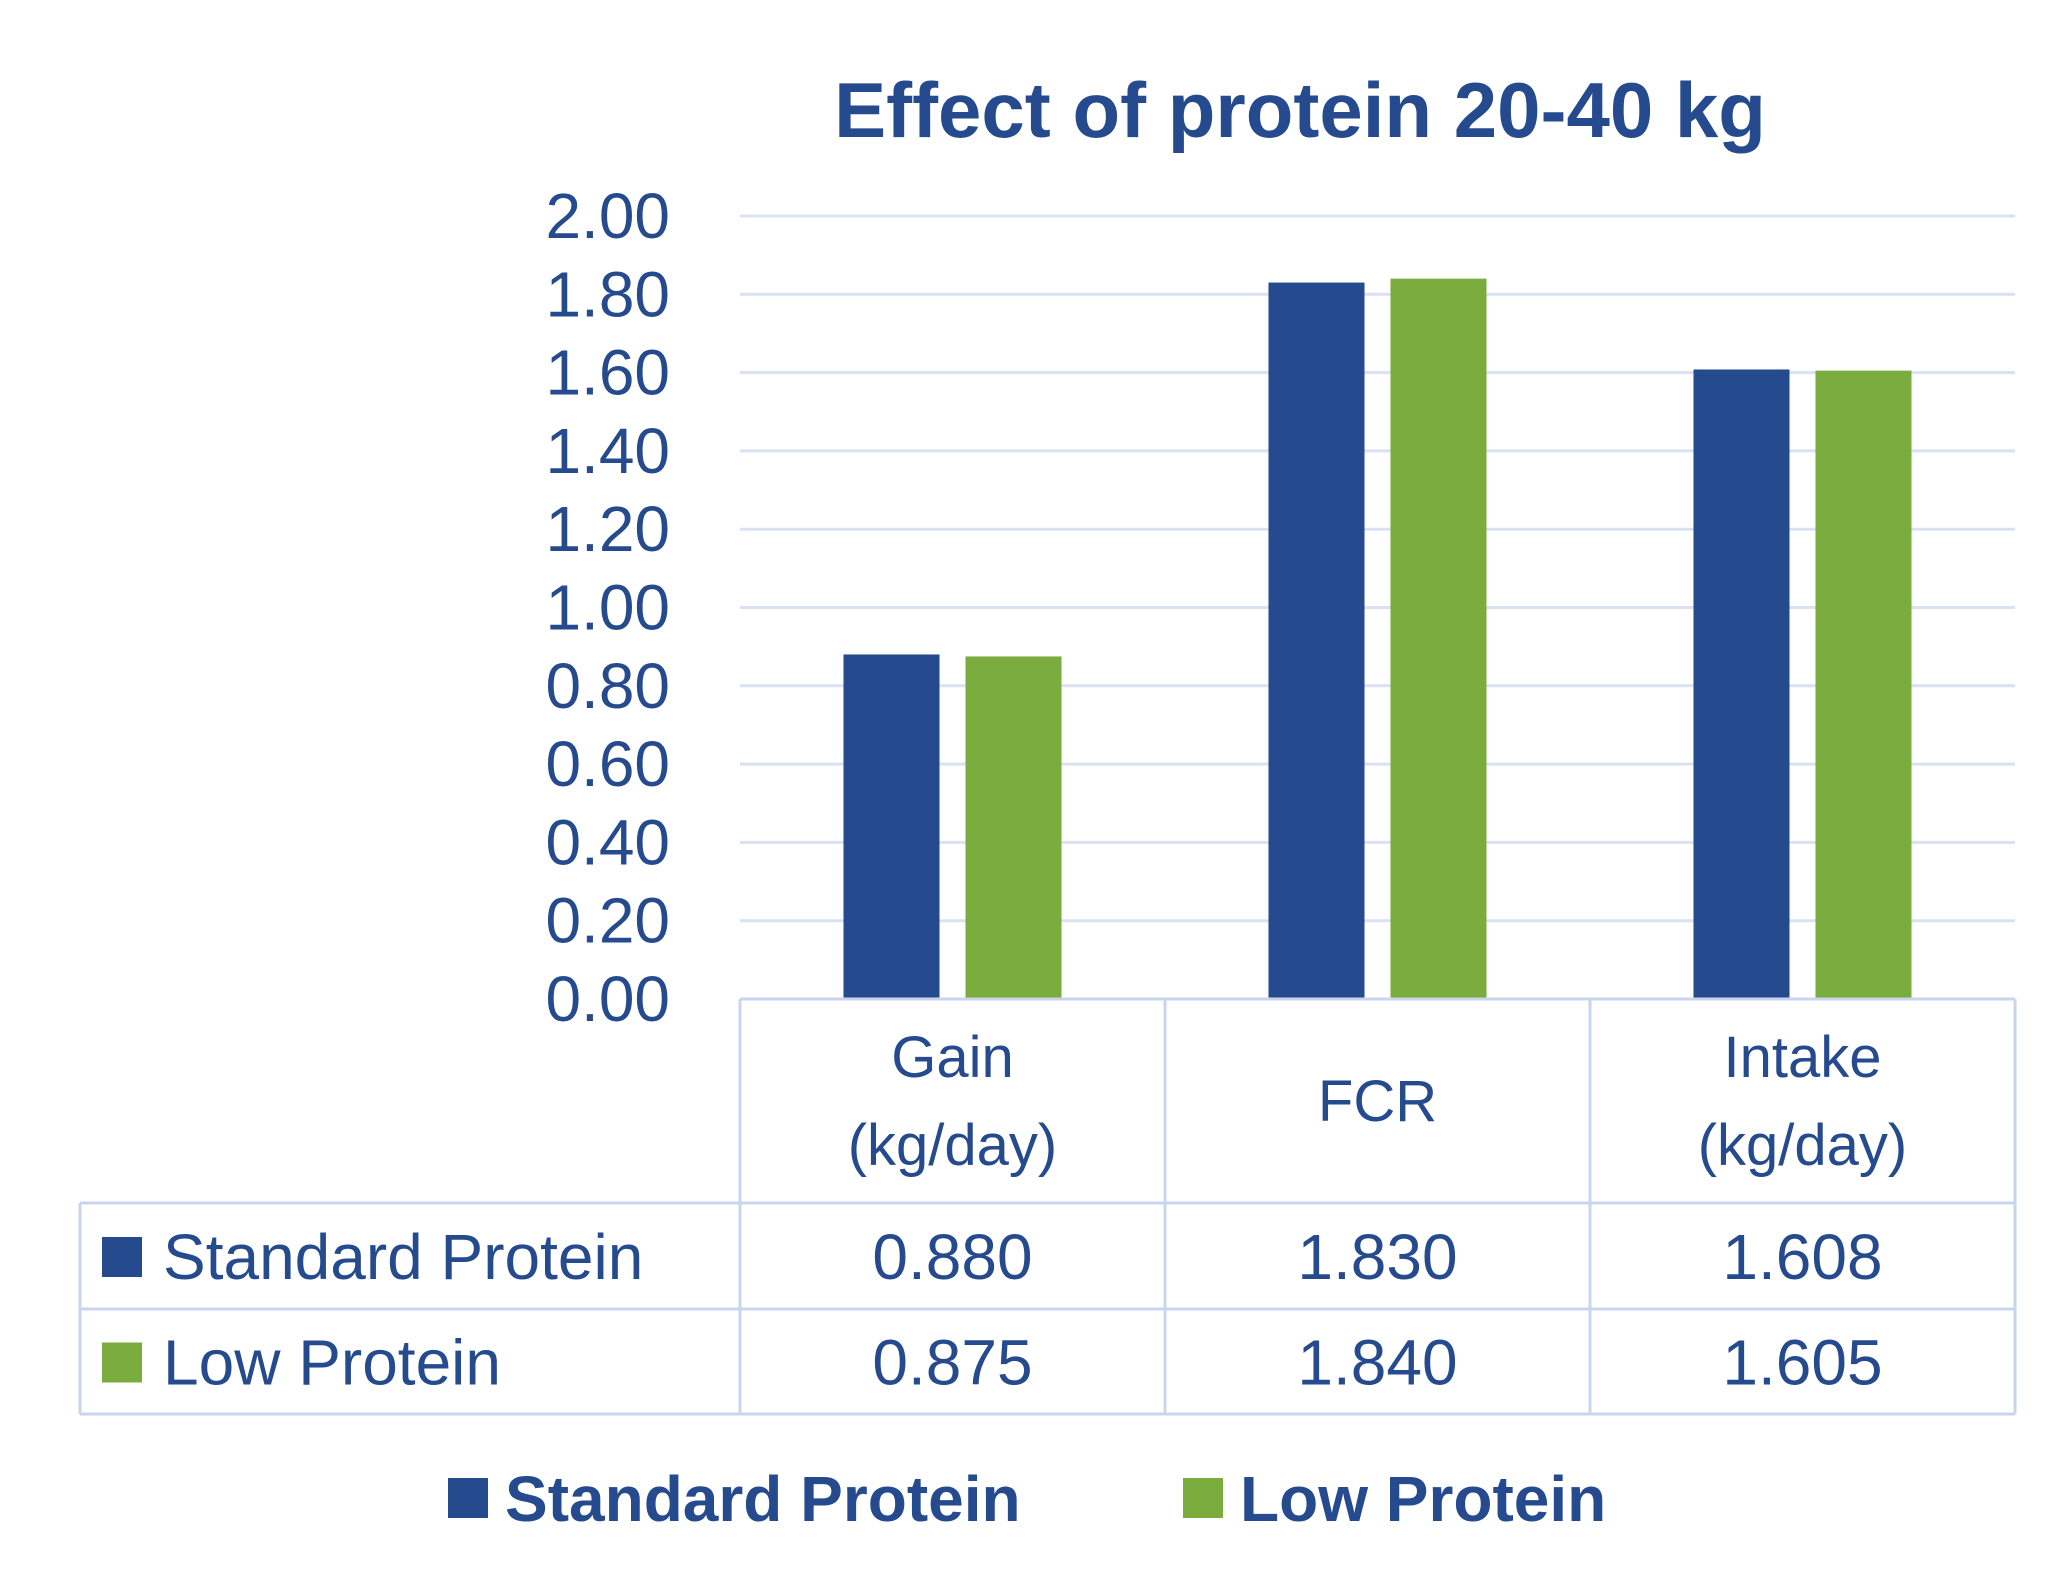  Describe the element at coordinates (1377, 1257) in the screenshot. I see `table-value: 1.830` at that location.